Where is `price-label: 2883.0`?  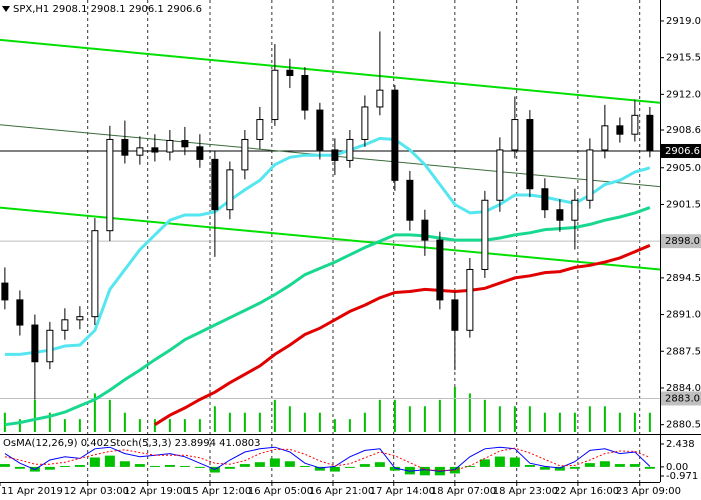
price-label: 2883.0 is located at coordinates (682, 398).